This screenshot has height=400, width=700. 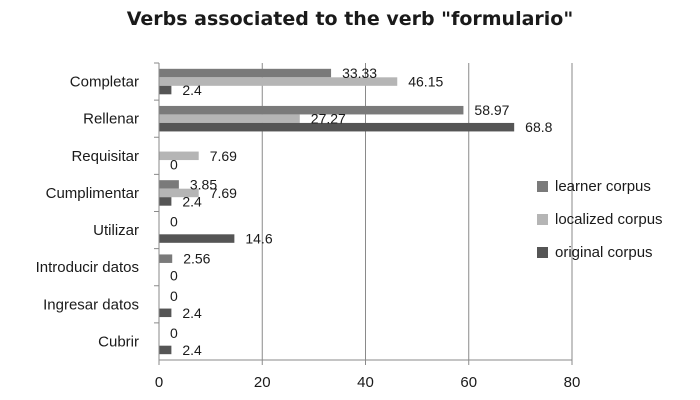 What do you see at coordinates (159, 382) in the screenshot?
I see `x-tick-label: 0` at bounding box center [159, 382].